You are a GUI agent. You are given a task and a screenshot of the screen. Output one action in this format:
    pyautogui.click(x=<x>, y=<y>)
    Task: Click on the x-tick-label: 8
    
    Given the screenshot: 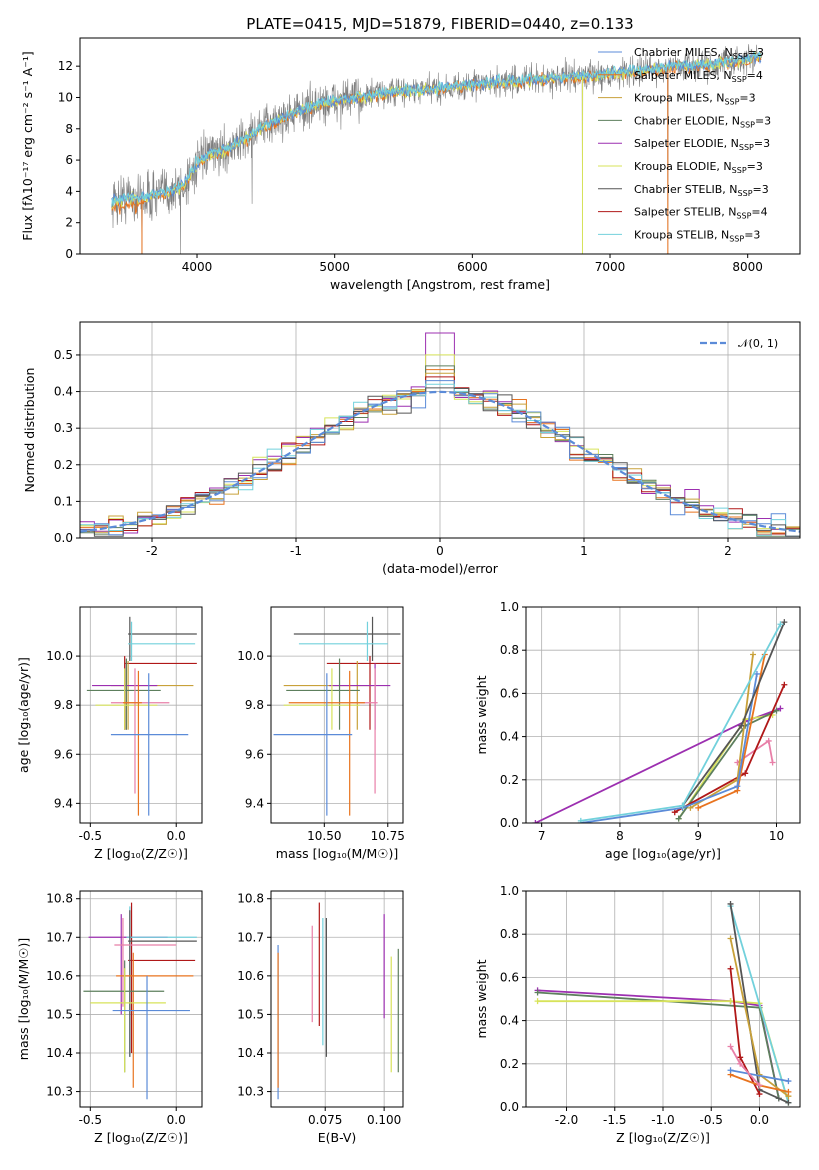 What is the action you would take?
    pyautogui.click(x=620, y=836)
    